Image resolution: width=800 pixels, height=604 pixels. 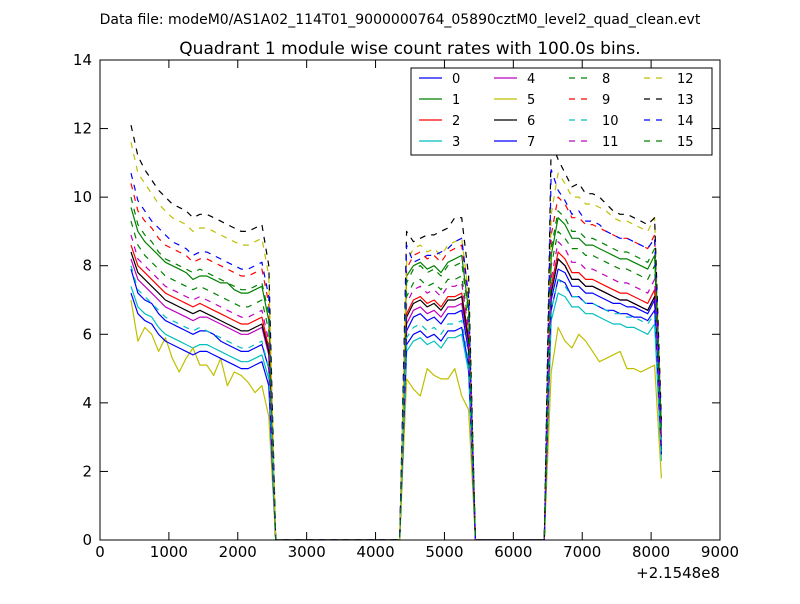 I want to click on x-offset-label: +2.1548e8, so click(x=678, y=573).